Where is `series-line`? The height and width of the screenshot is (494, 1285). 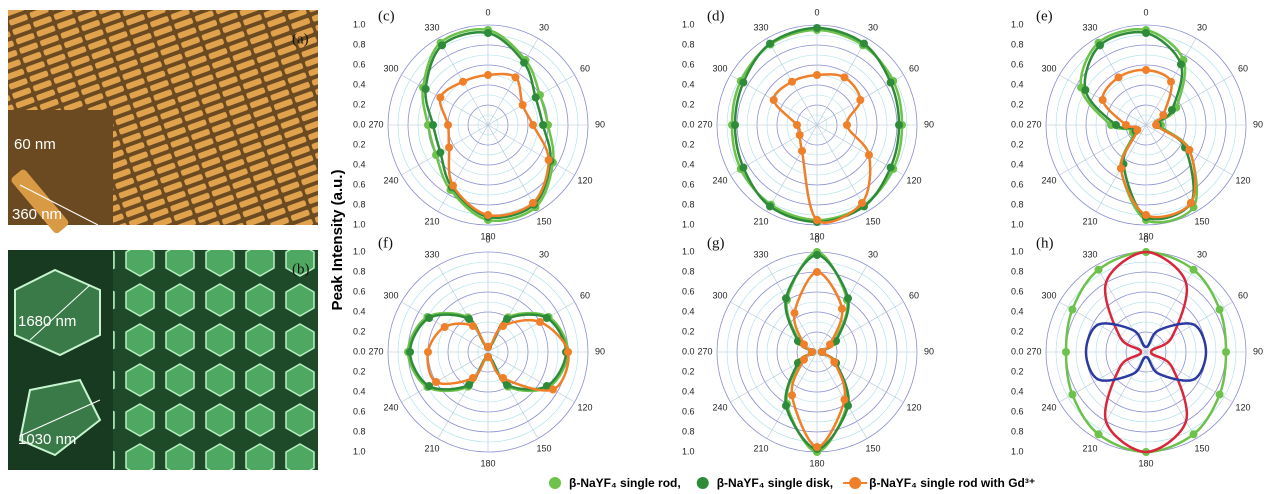
series-line is located at coordinates (1146, 352).